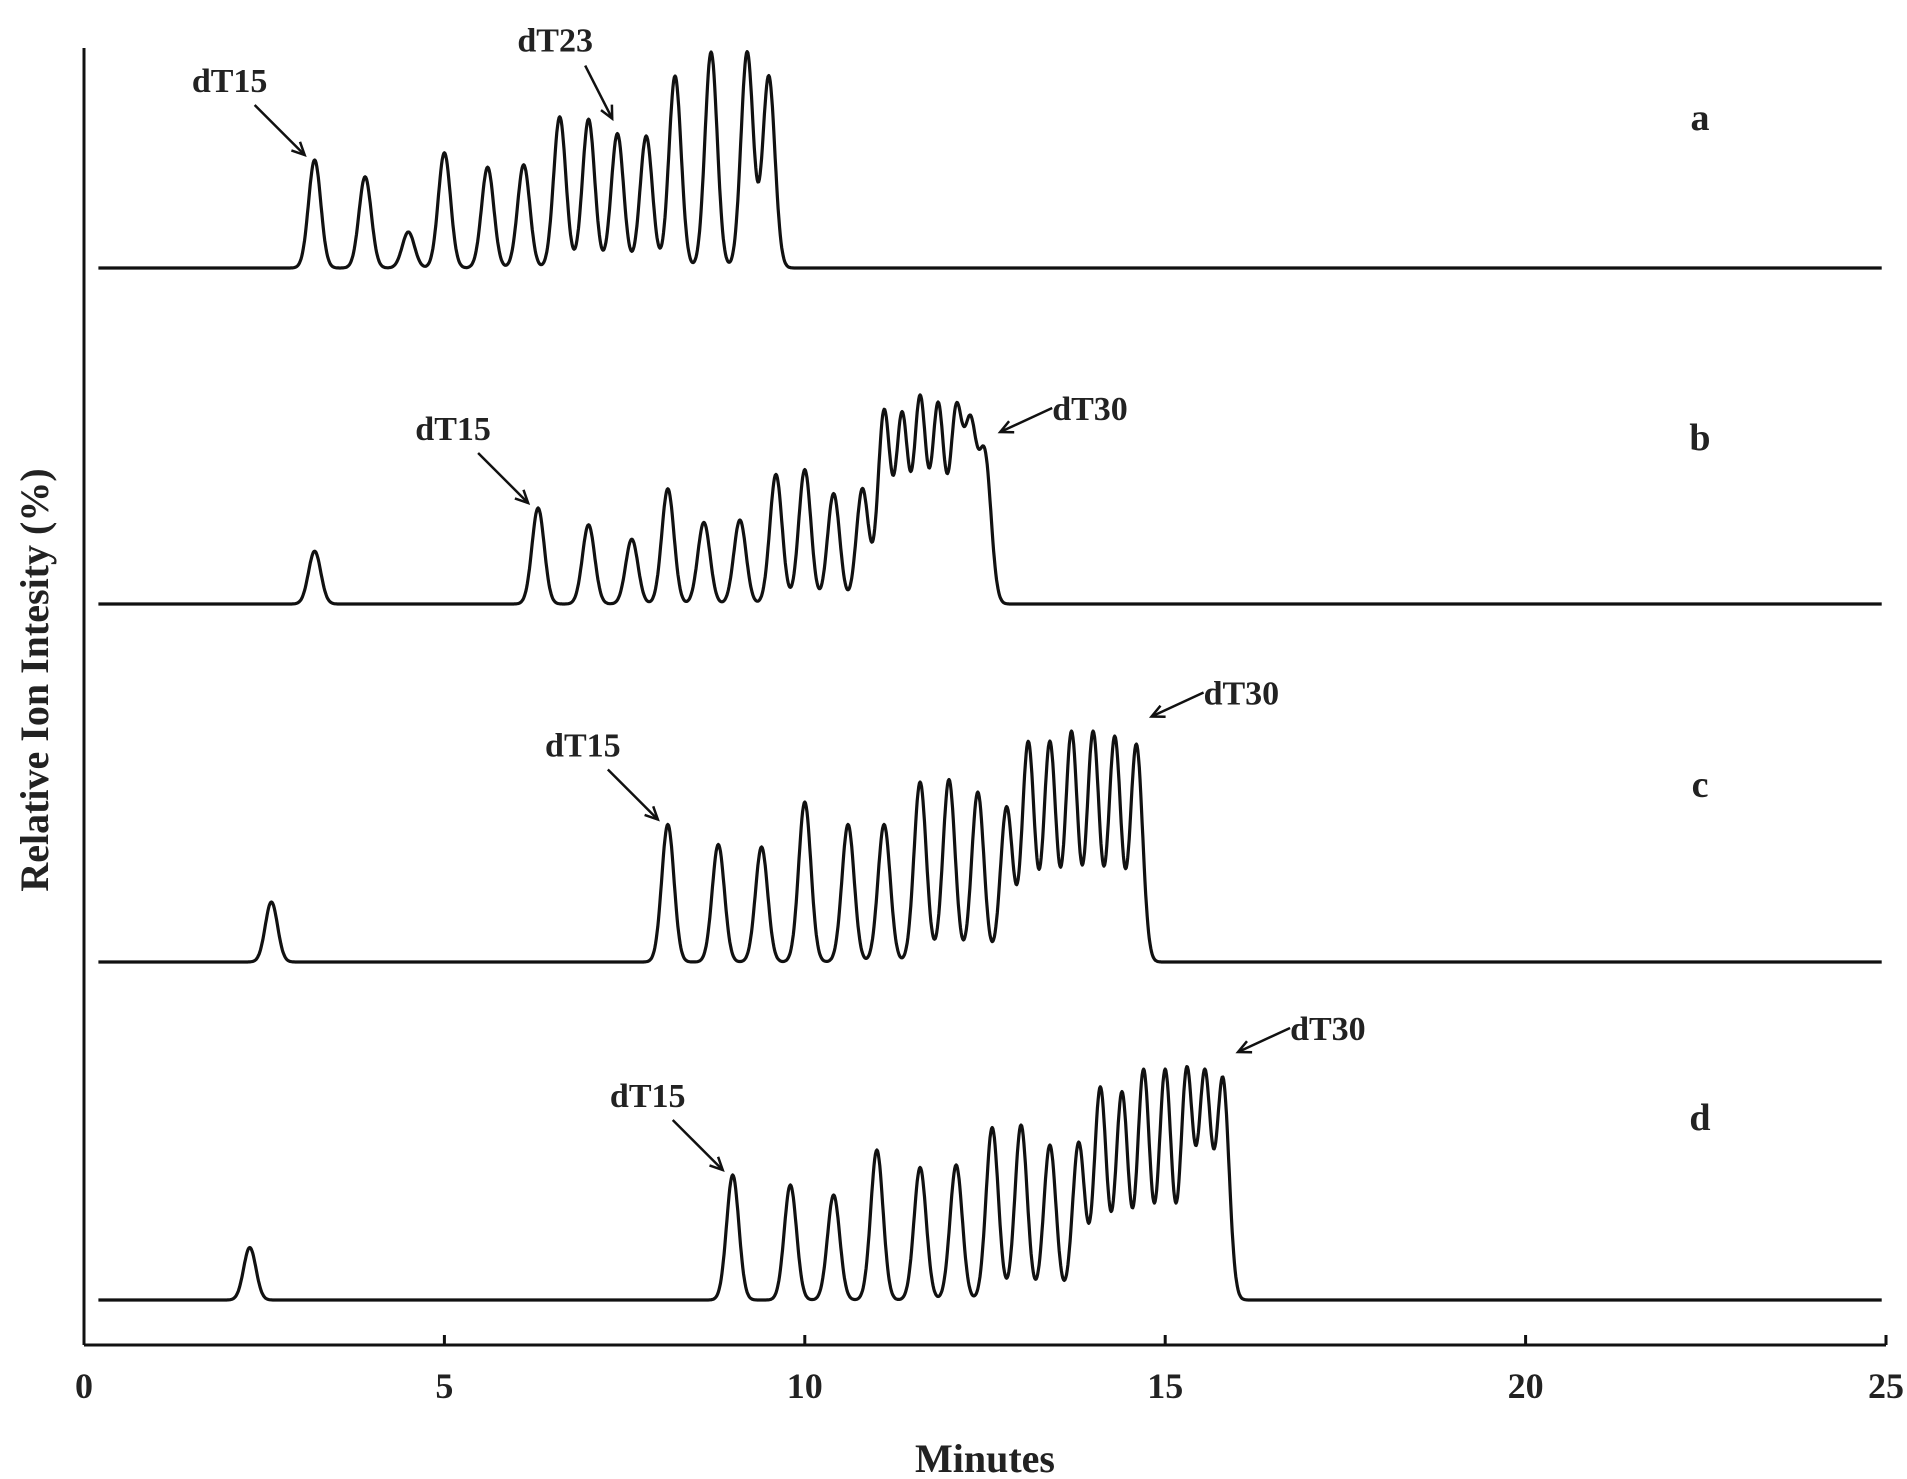  Describe the element at coordinates (1165, 1386) in the screenshot. I see `x-tick-label: 15` at that location.